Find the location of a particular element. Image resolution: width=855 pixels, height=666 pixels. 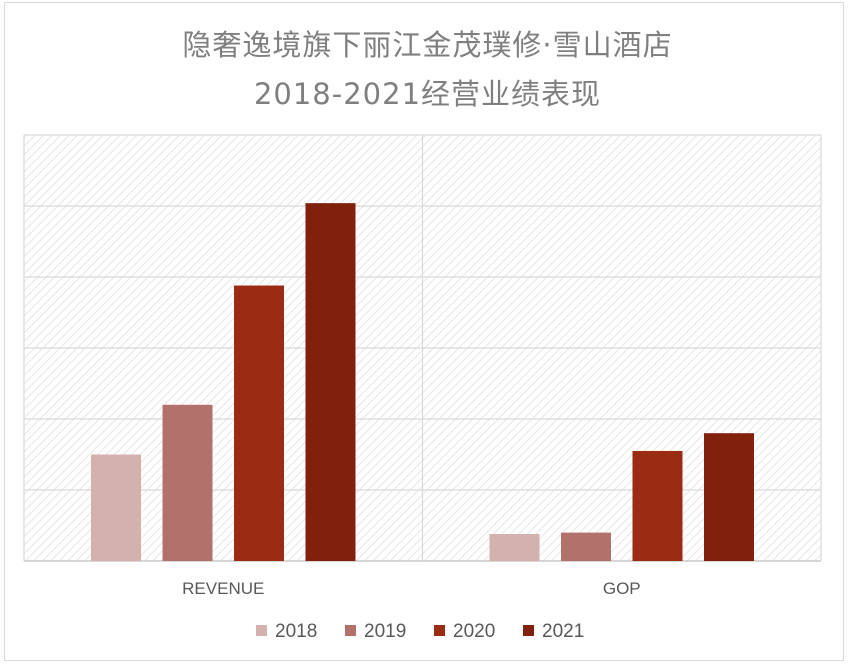

bar-revenue-2020 is located at coordinates (259, 423).